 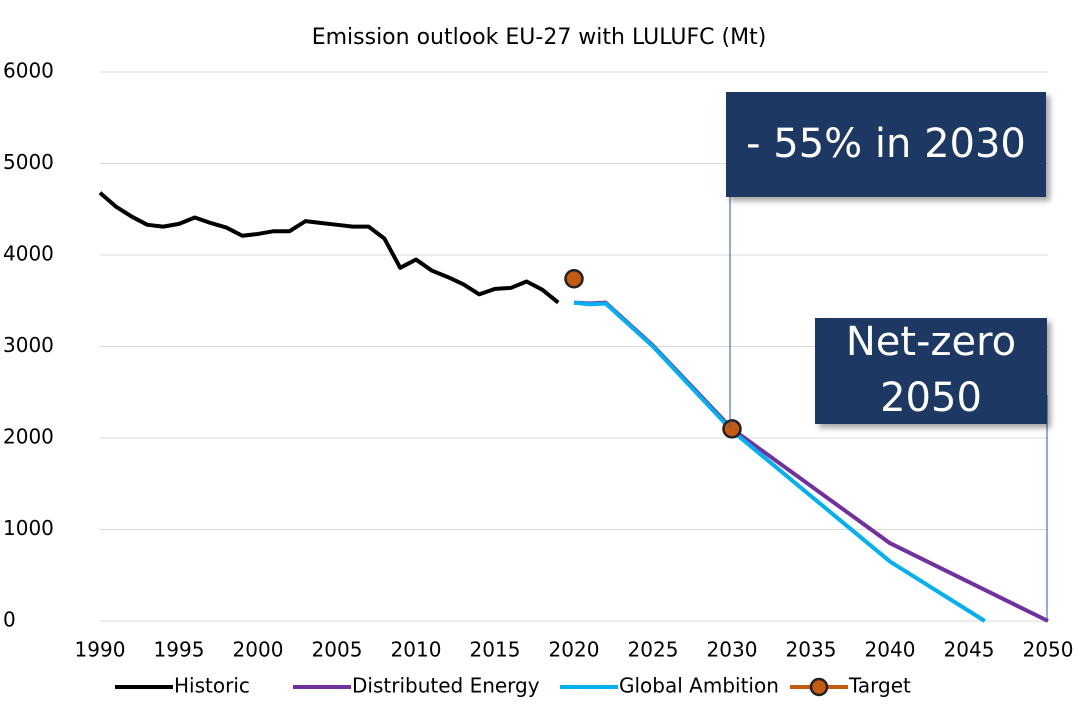 What do you see at coordinates (337, 650) in the screenshot?
I see `x-tick-label: 2005` at bounding box center [337, 650].